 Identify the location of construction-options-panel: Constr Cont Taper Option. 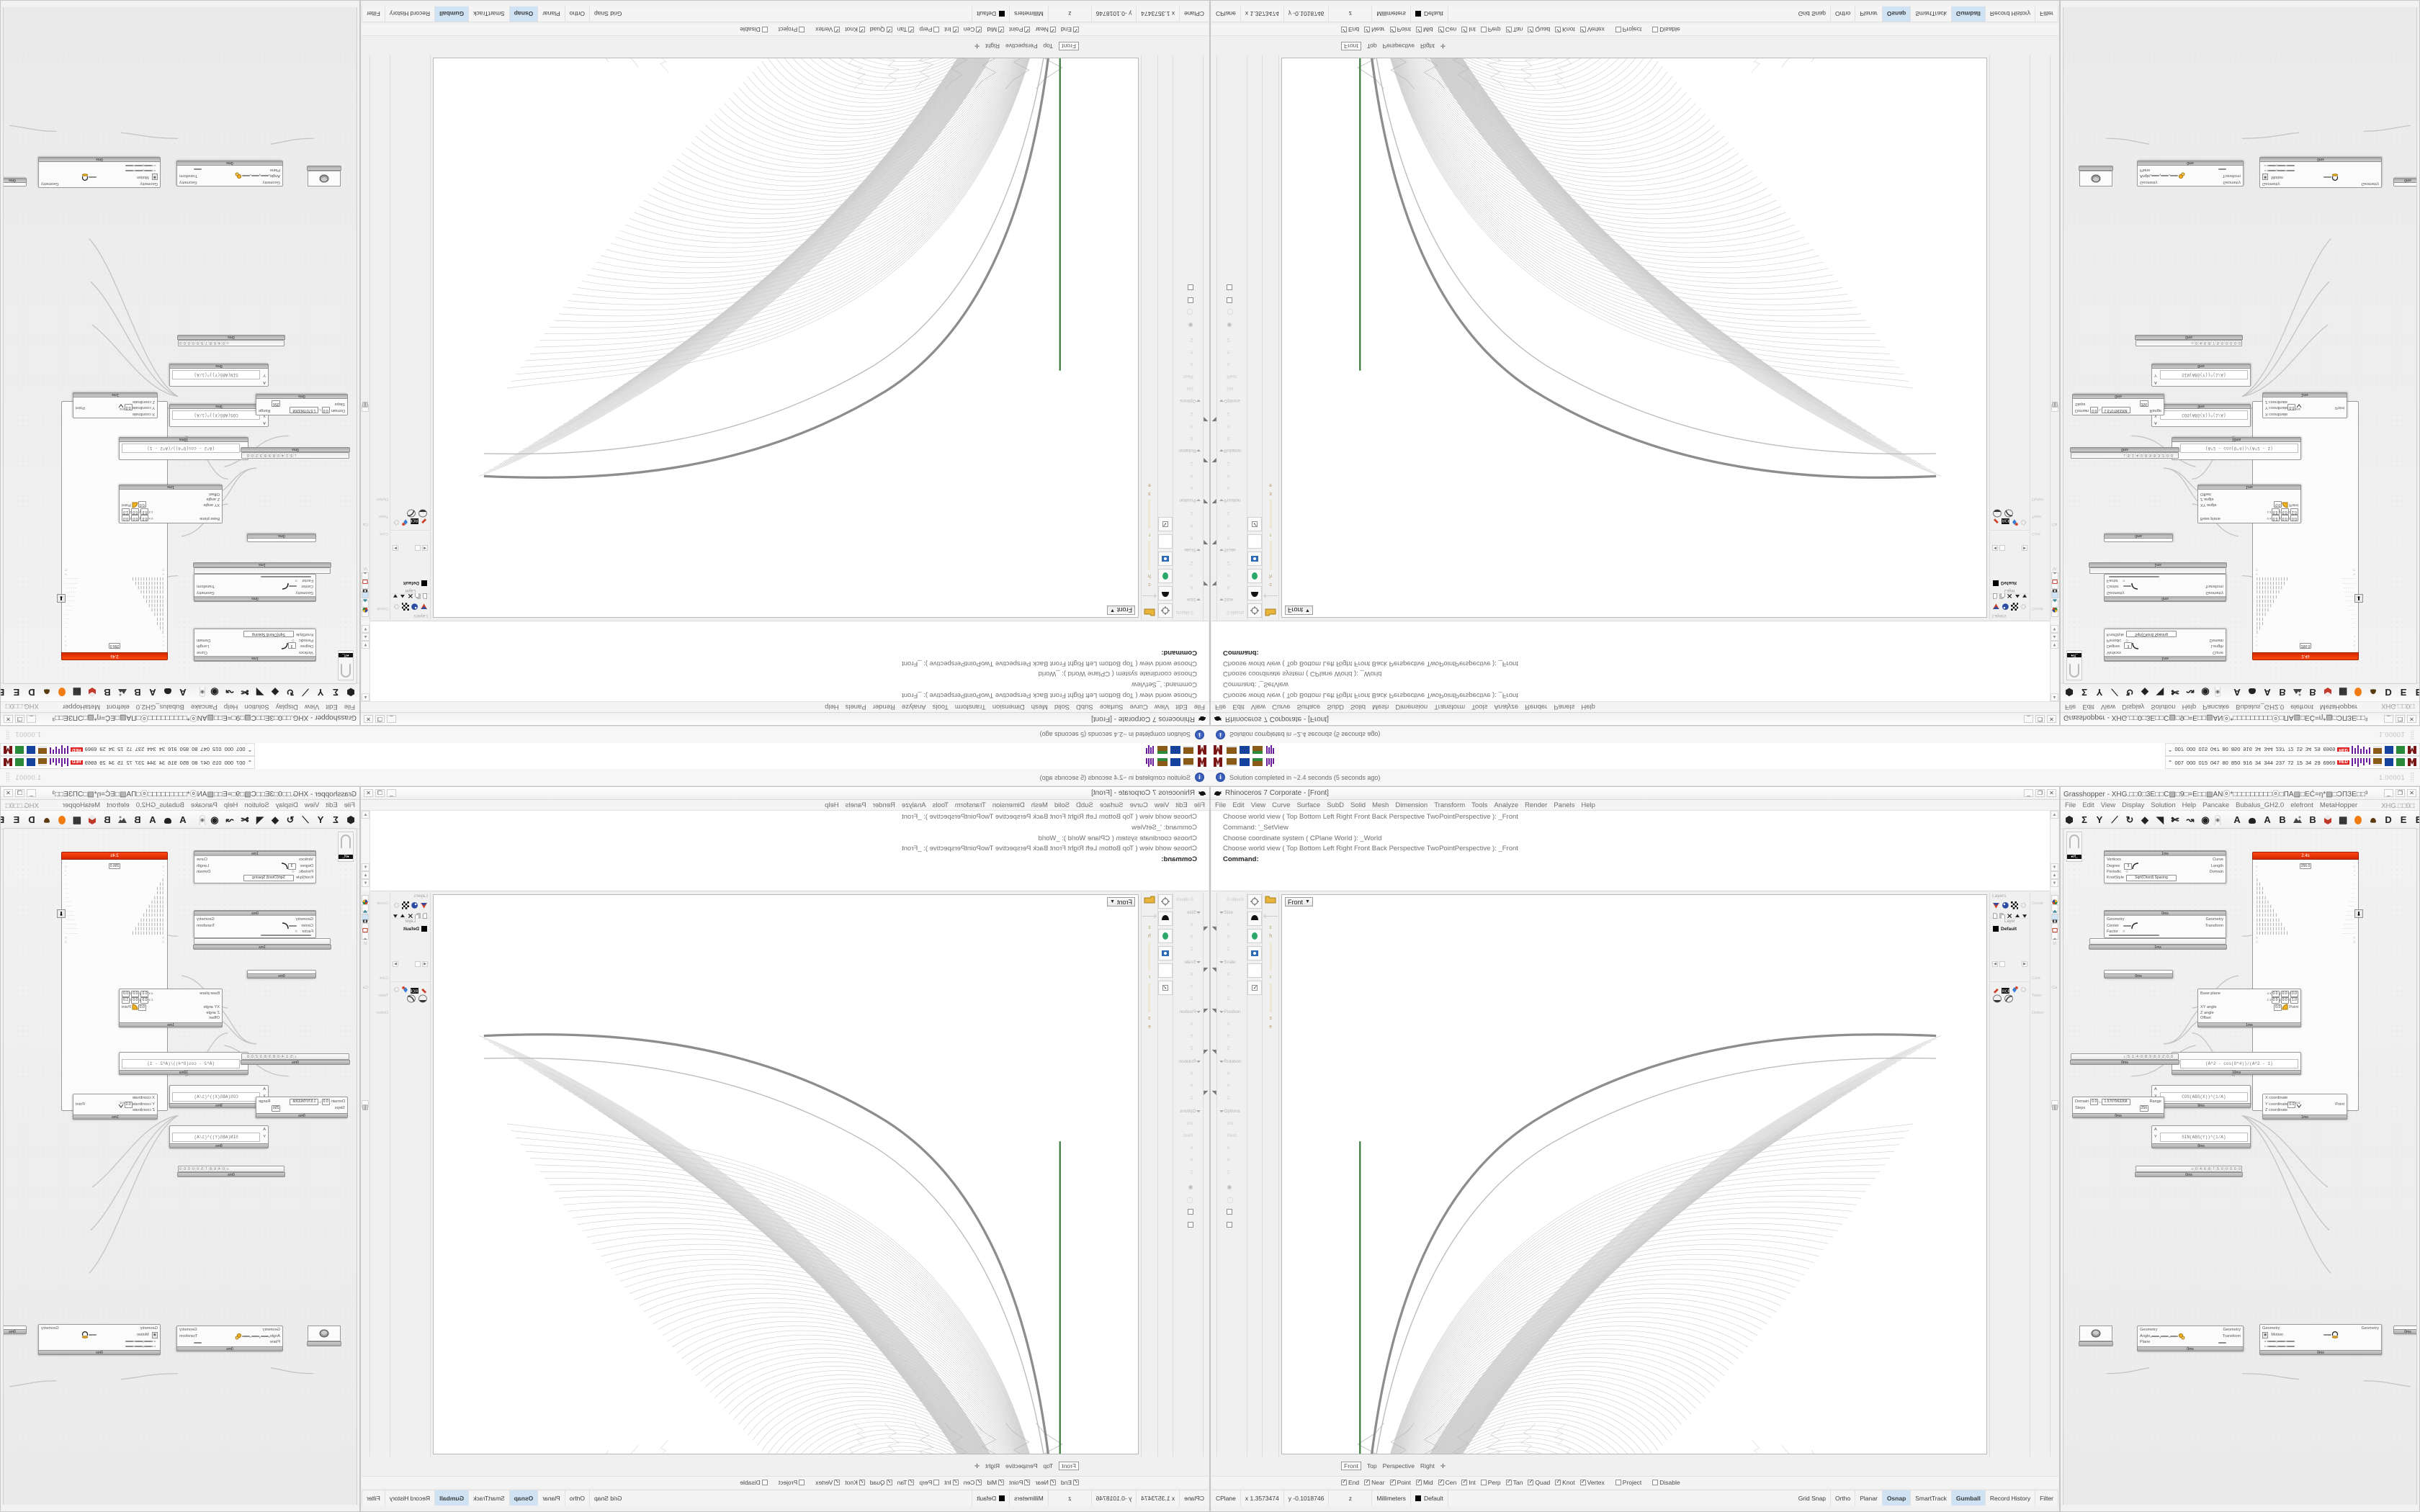
(2040, 1174).